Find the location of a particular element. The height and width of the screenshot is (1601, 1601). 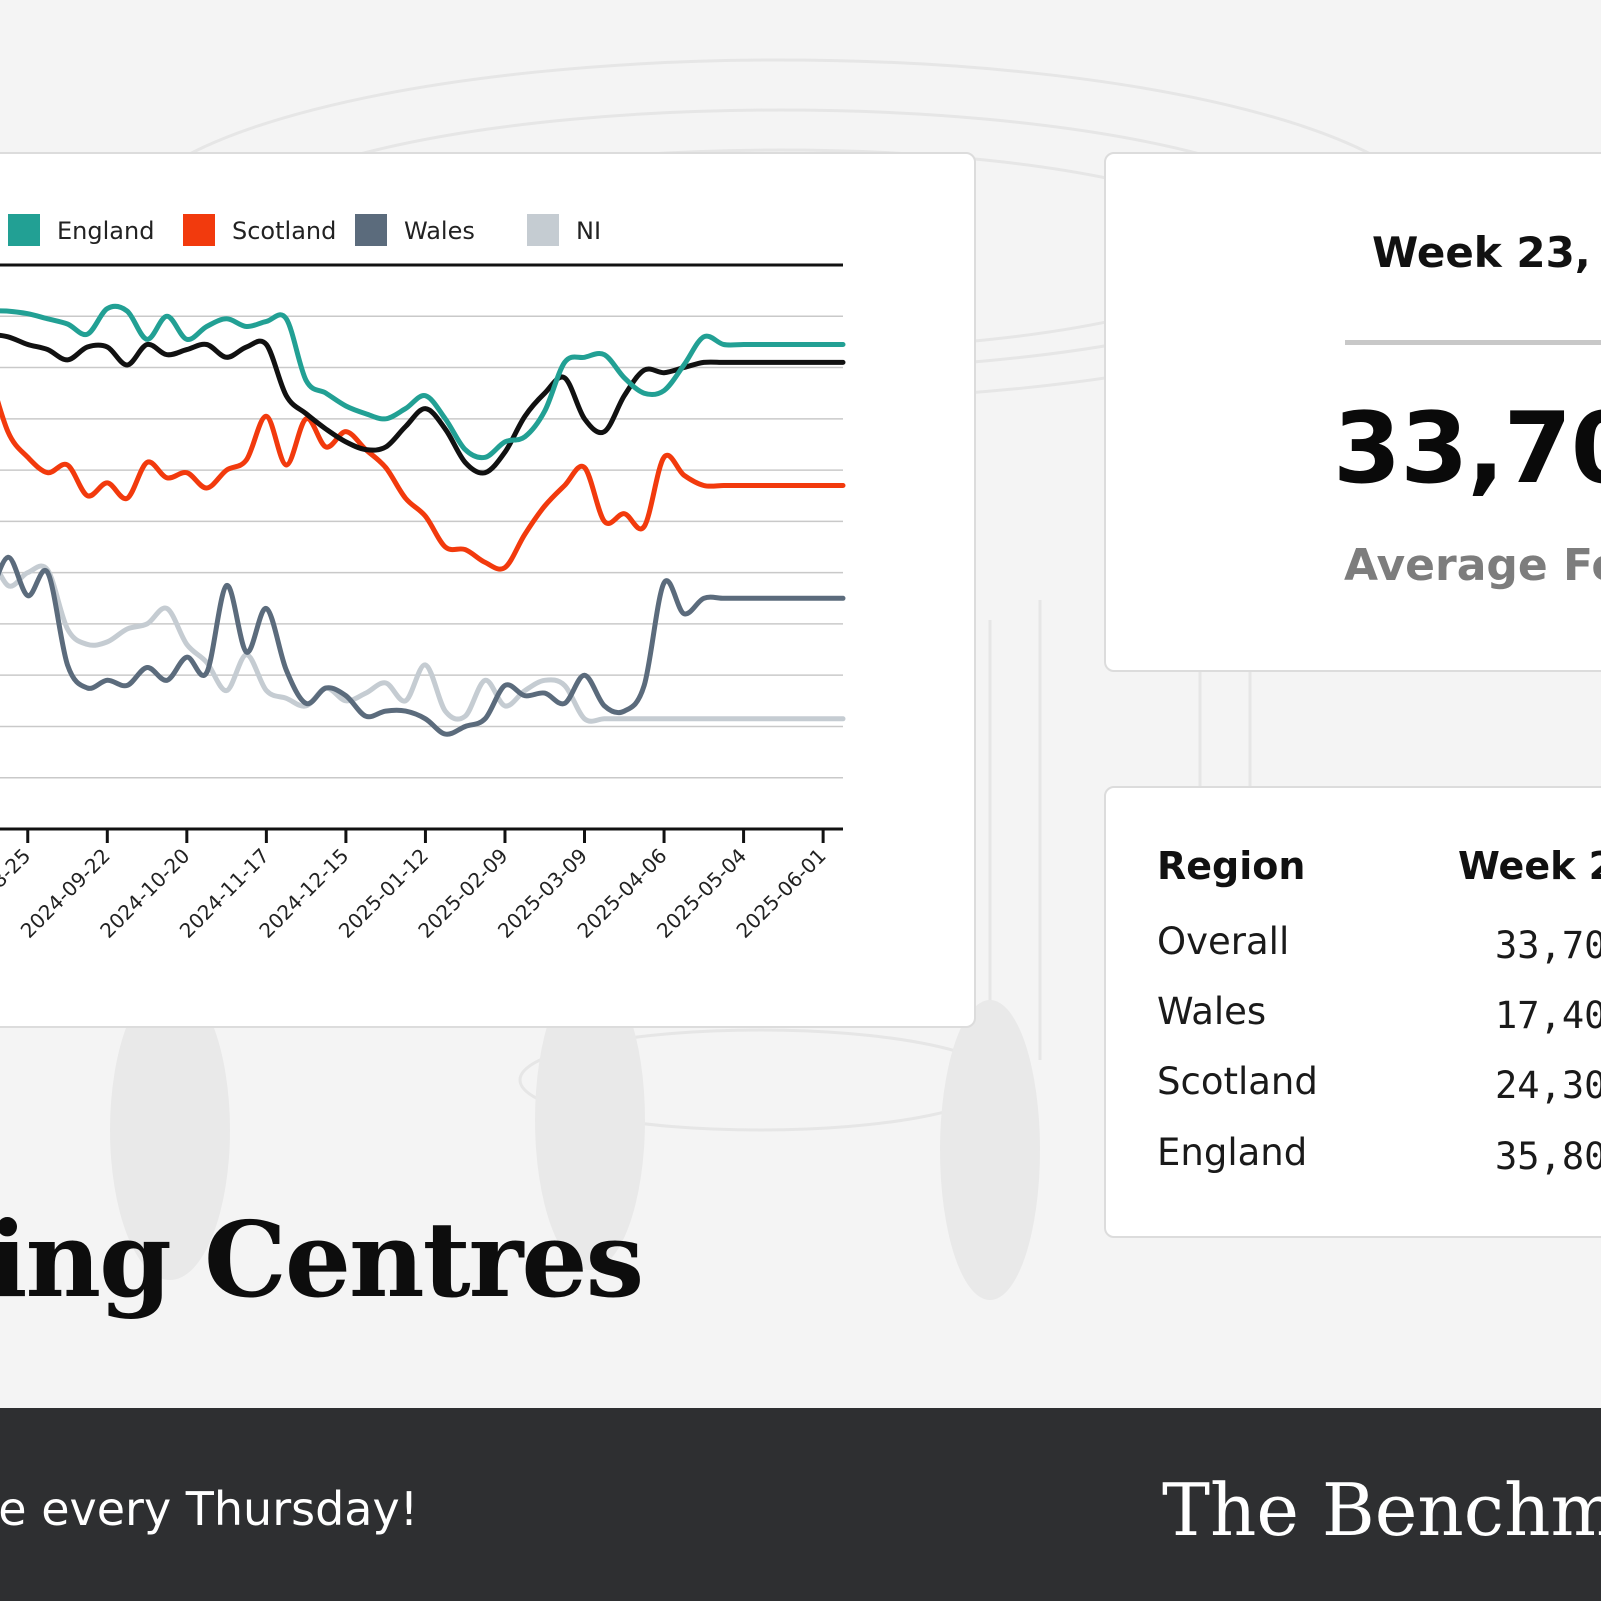

kpi-card is located at coordinates (1352, 412).